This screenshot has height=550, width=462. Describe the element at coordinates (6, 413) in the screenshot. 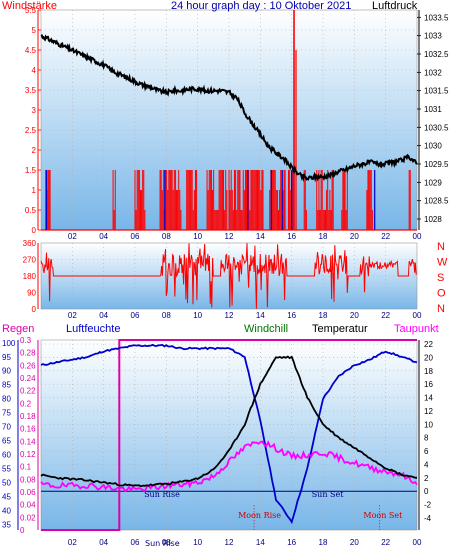

I see `humidity-tick-label: 75` at that location.